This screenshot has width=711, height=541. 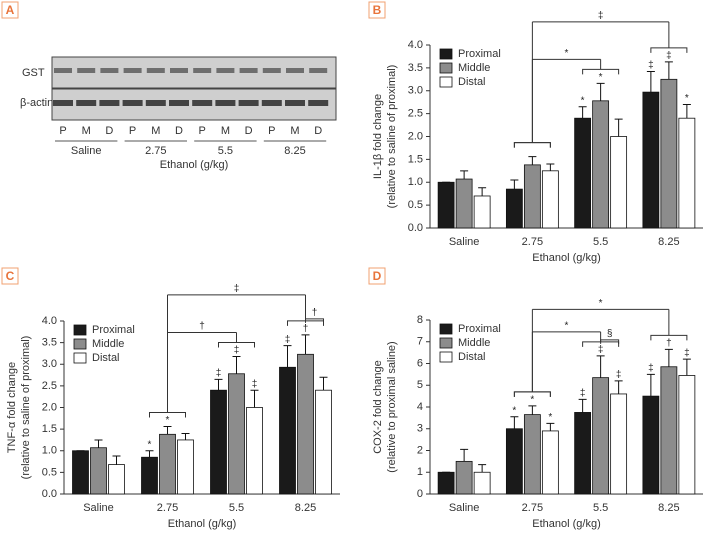 I want to click on y-axis-label: (relative to saline of proximal), so click(x=392, y=137).